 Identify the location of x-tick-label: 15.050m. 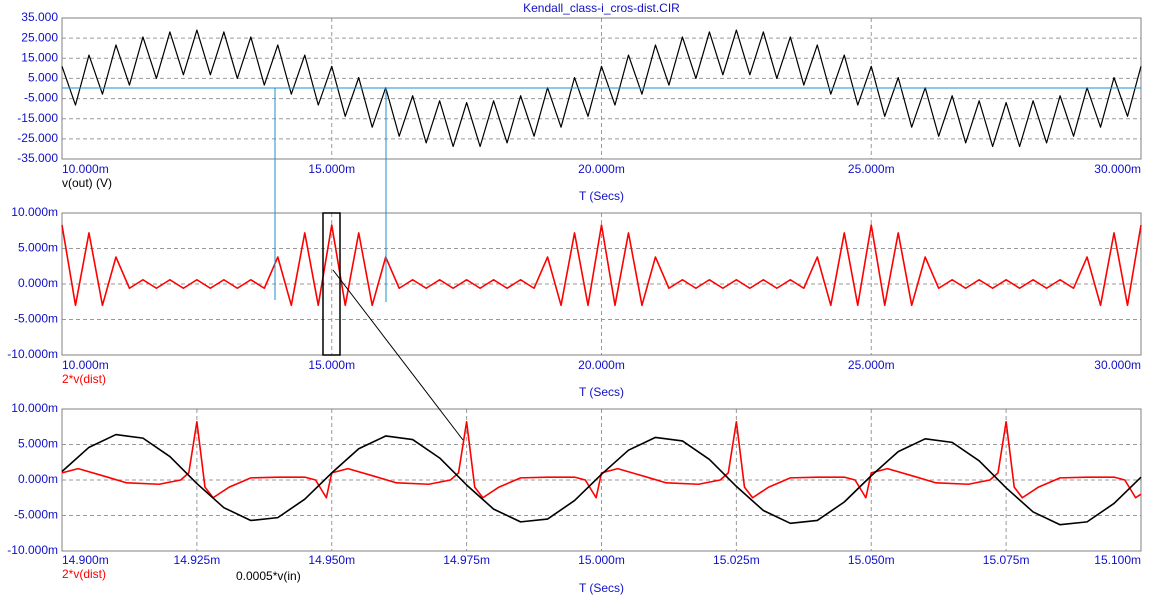
(871, 560).